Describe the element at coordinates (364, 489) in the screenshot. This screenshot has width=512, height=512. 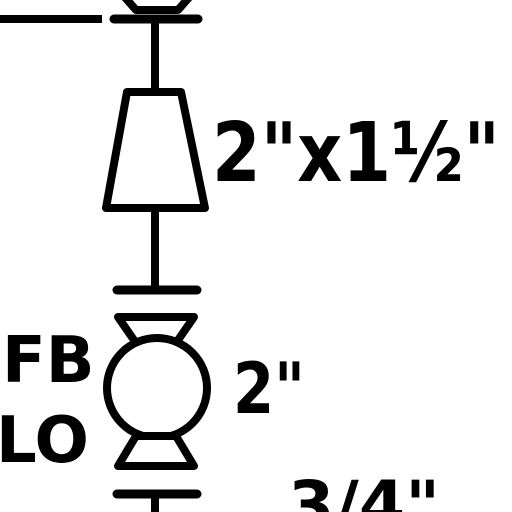
I see `bottom-size-label: 3/4"` at that location.